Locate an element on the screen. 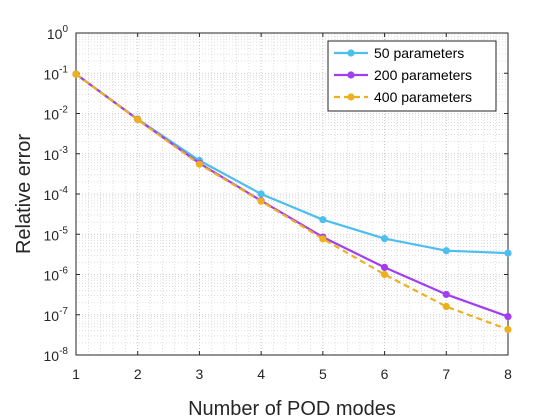 The image size is (560, 420). y-tick-label: 10⁻³ is located at coordinates (56, 154).